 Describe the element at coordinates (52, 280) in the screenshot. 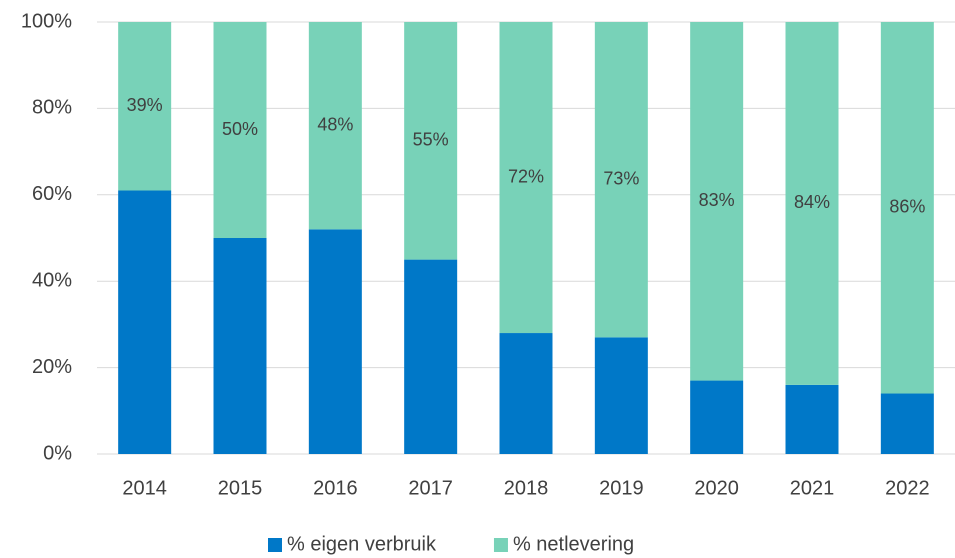

I see `y-tick-label: 40%` at that location.